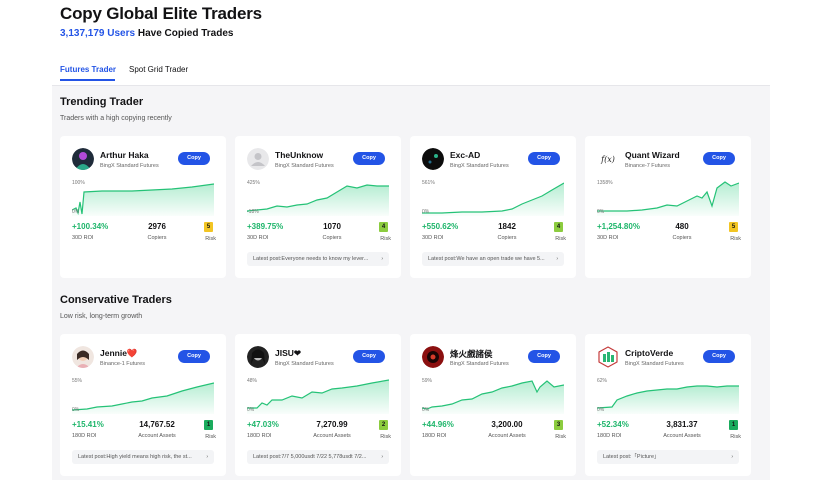 This screenshot has height=480, width=820. Describe the element at coordinates (98, 33) in the screenshot. I see `user-count: 3,137,179 Users` at that location.